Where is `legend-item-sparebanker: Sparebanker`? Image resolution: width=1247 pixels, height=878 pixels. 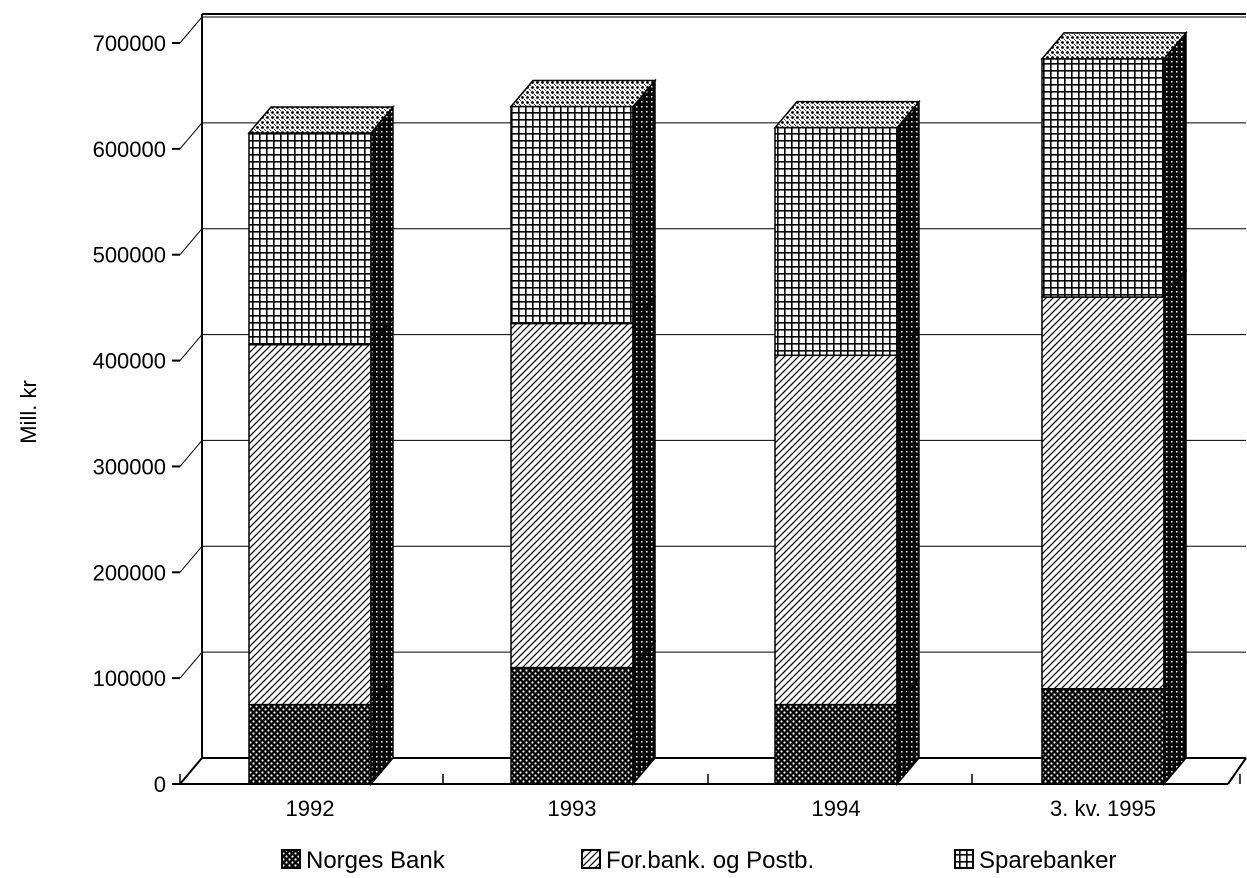
legend-item-sparebanker: Sparebanker is located at coordinates (1035, 860).